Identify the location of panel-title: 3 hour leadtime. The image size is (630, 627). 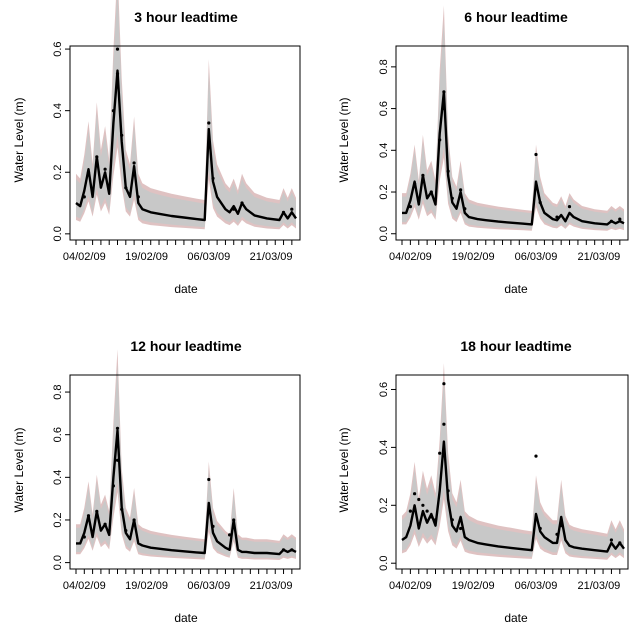
(186, 17).